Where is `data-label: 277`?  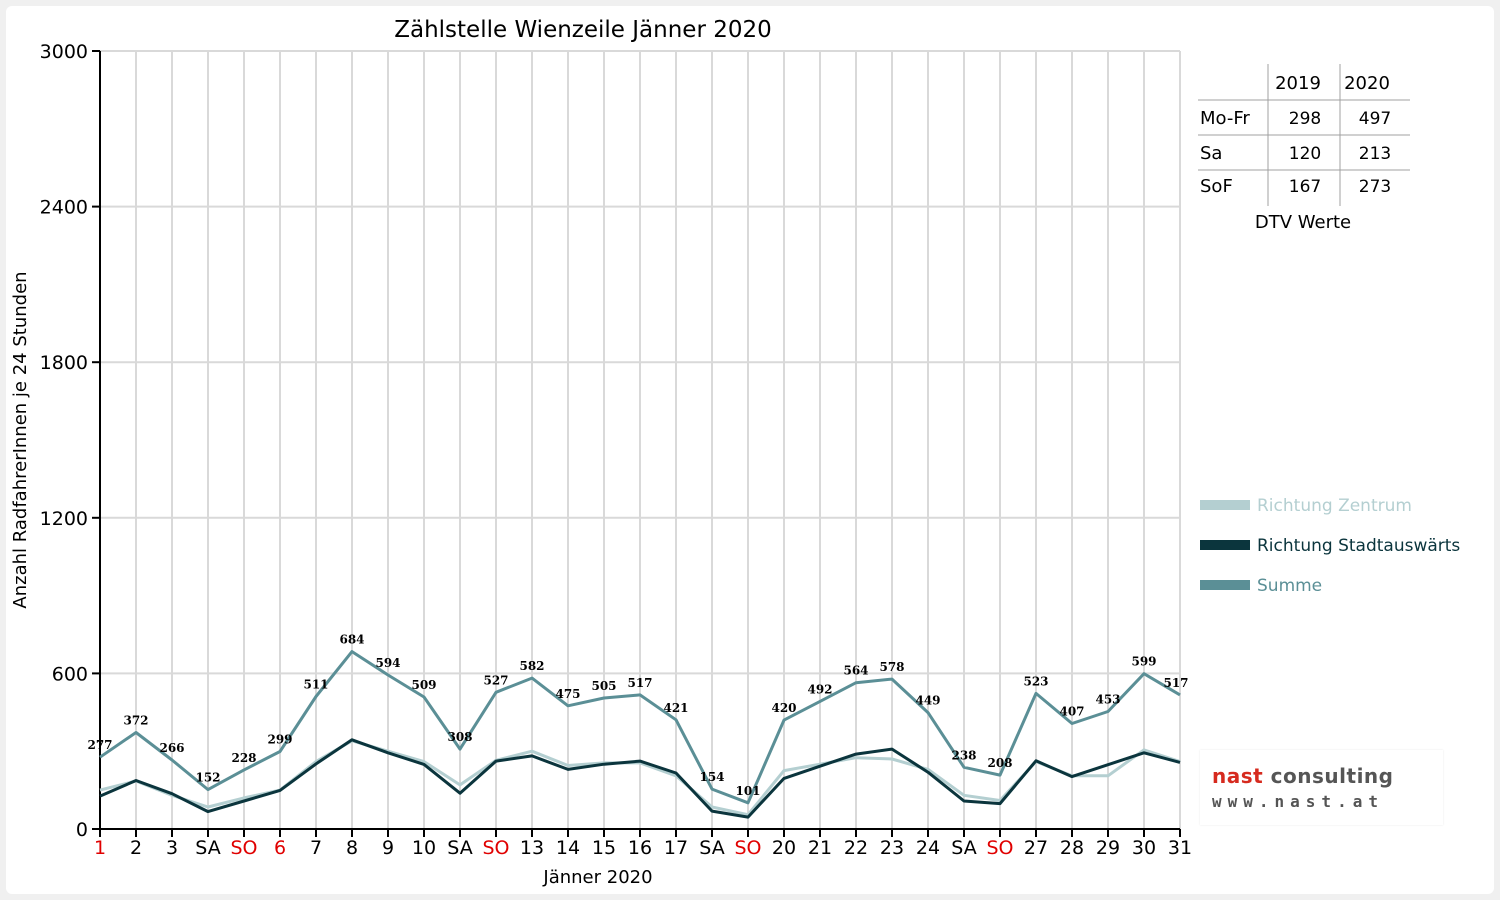
data-label: 277 is located at coordinates (99, 745).